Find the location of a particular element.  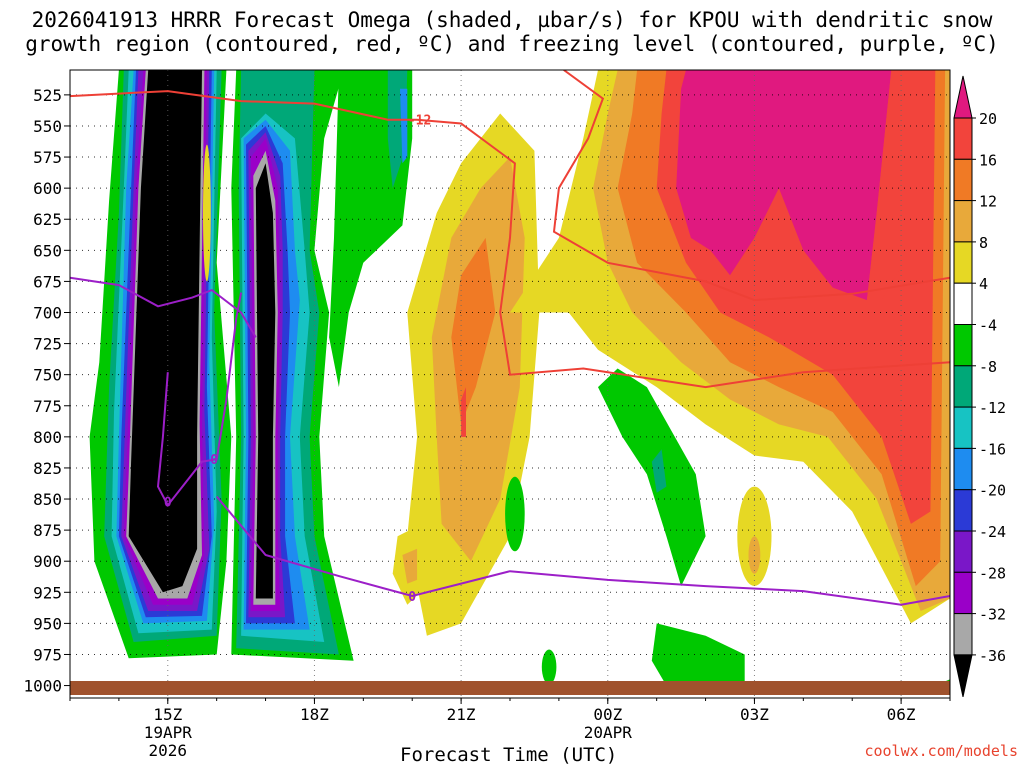

colorbar-label-12: 12 is located at coordinates (988, 202).